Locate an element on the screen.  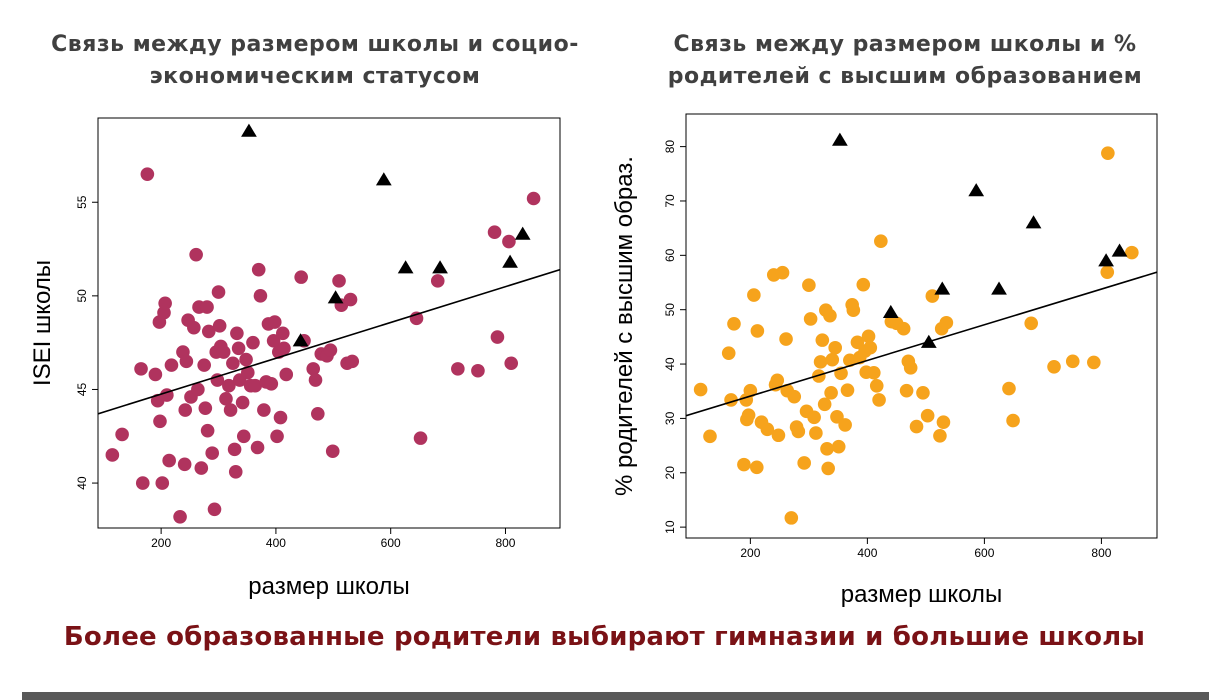
y-axis-title: ISEI школы is located at coordinates (42, 323).